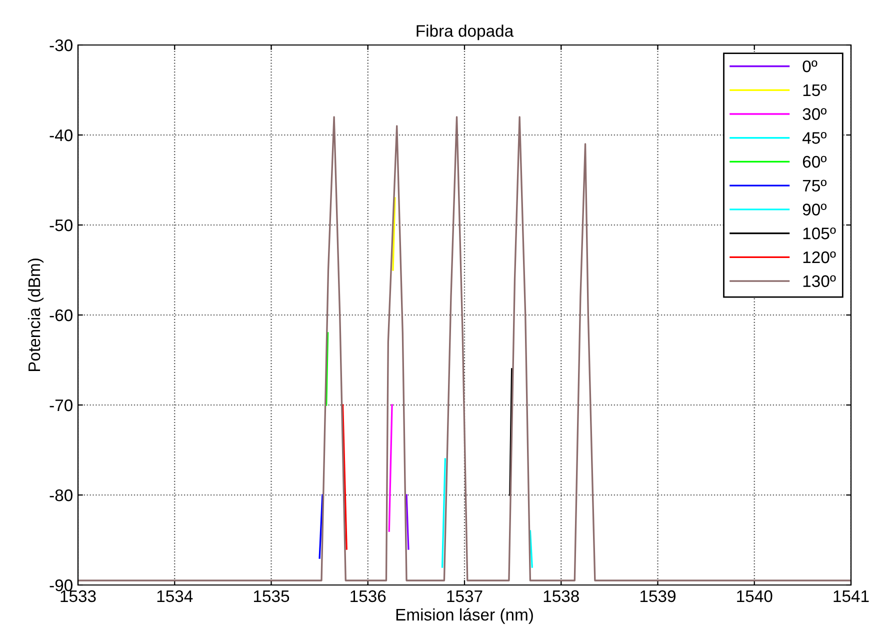 This screenshot has width=872, height=638. I want to click on y-tick-label: -90, so click(61, 585).